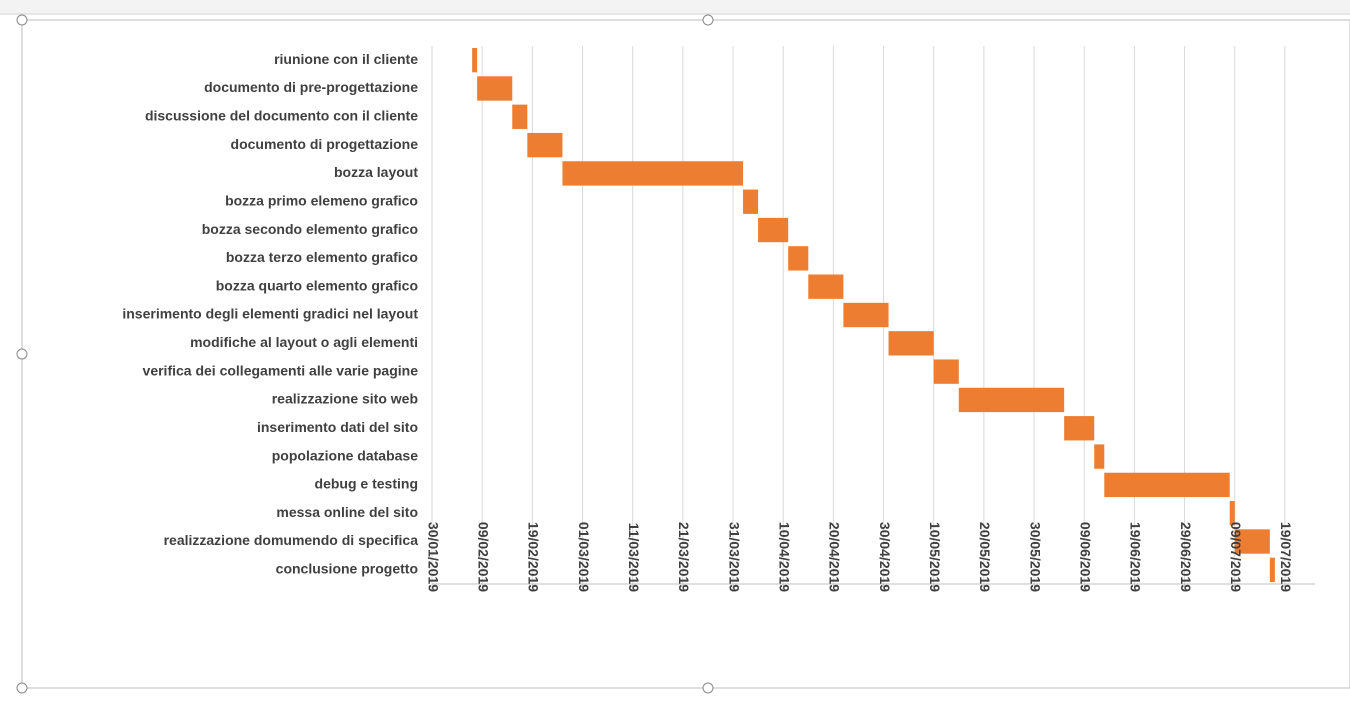 This screenshot has width=1350, height=701. What do you see at coordinates (1136, 557) in the screenshot?
I see `x-tick-label: 19/06/2019` at bounding box center [1136, 557].